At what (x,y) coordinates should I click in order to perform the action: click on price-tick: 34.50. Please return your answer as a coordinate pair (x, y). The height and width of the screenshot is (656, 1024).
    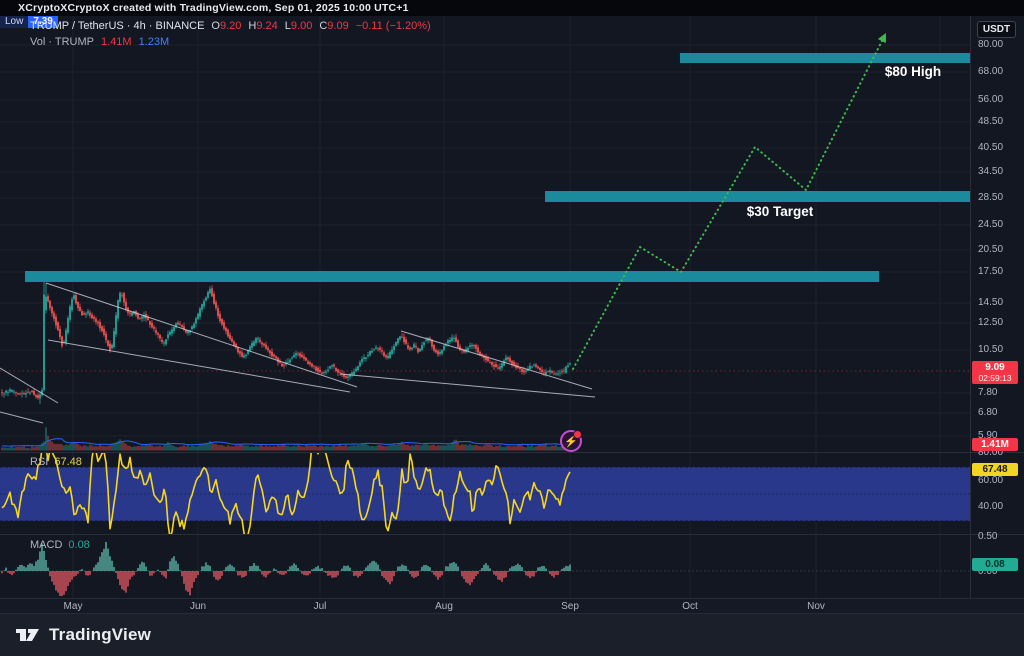
    Looking at the image, I should click on (991, 171).